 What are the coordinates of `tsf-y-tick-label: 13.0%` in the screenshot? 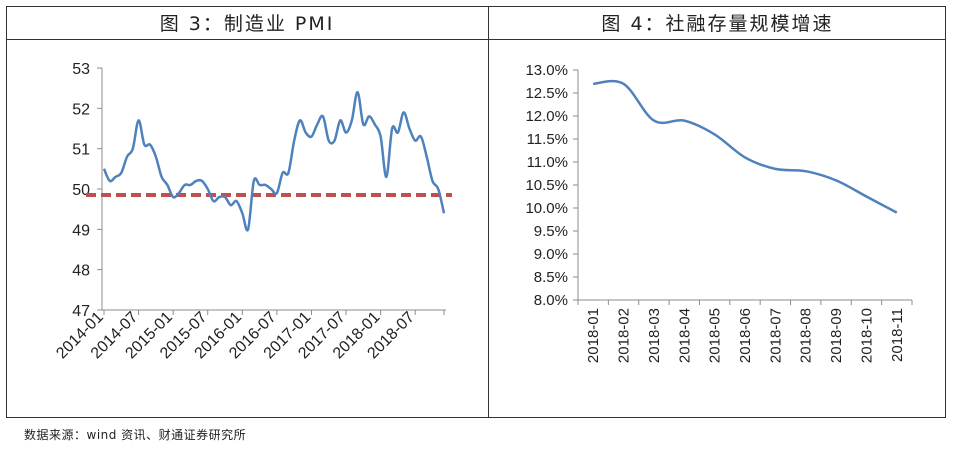 It's located at (546, 70).